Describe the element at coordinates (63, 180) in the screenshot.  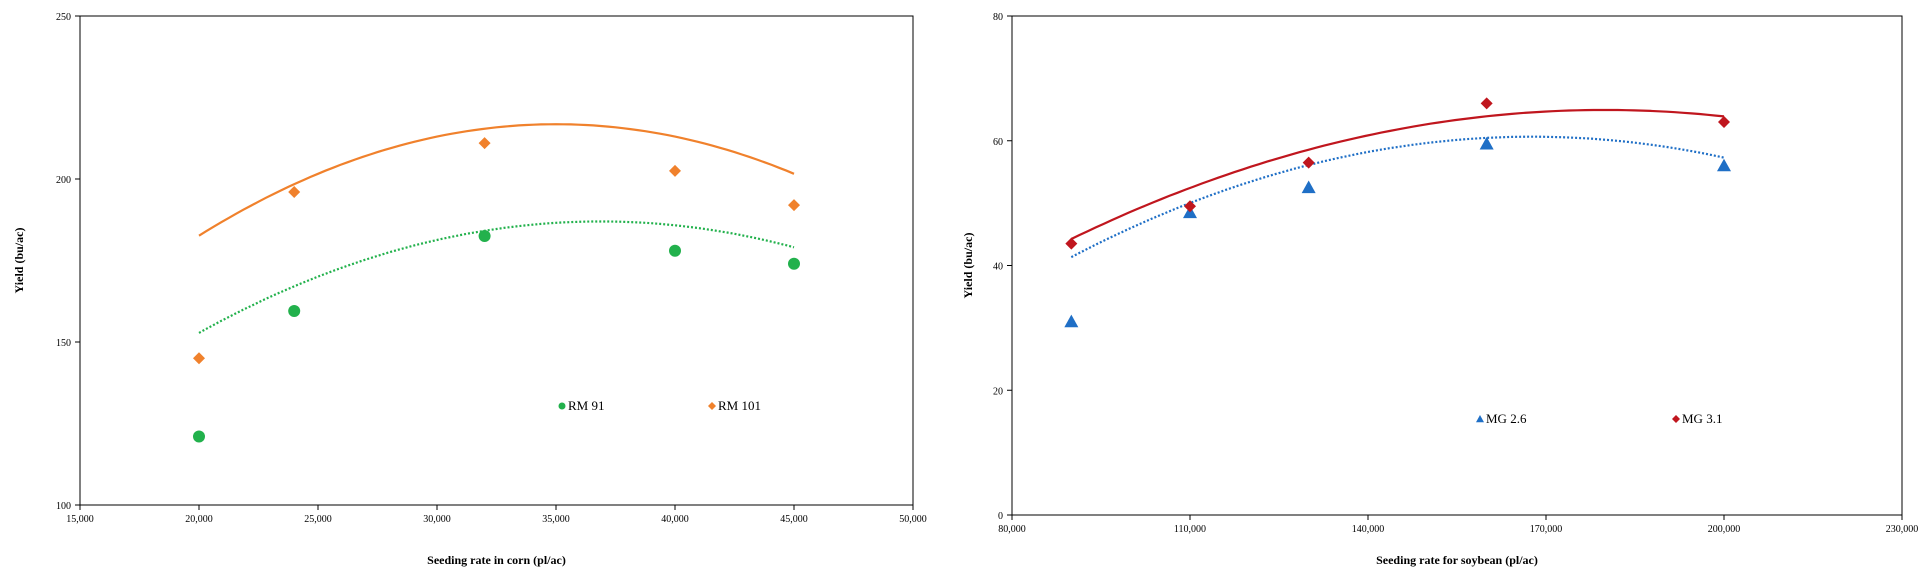
I see `y-tick-label: 200` at that location.